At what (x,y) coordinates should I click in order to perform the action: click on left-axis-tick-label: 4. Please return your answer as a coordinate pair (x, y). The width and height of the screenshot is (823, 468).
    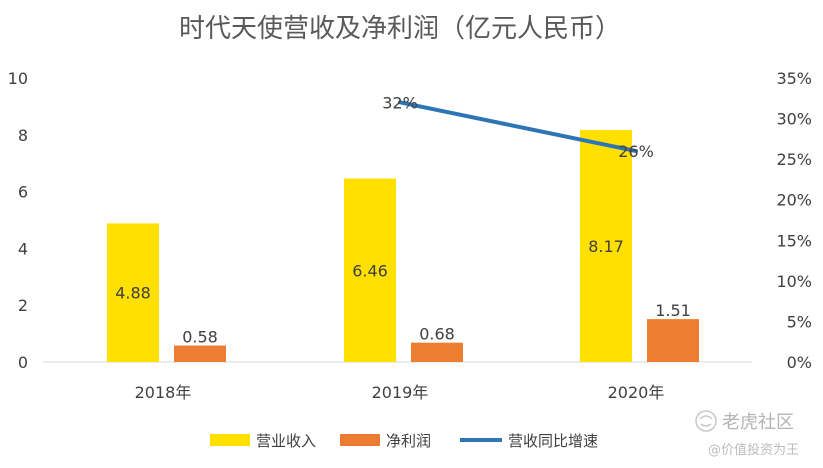
    Looking at the image, I should click on (23, 248).